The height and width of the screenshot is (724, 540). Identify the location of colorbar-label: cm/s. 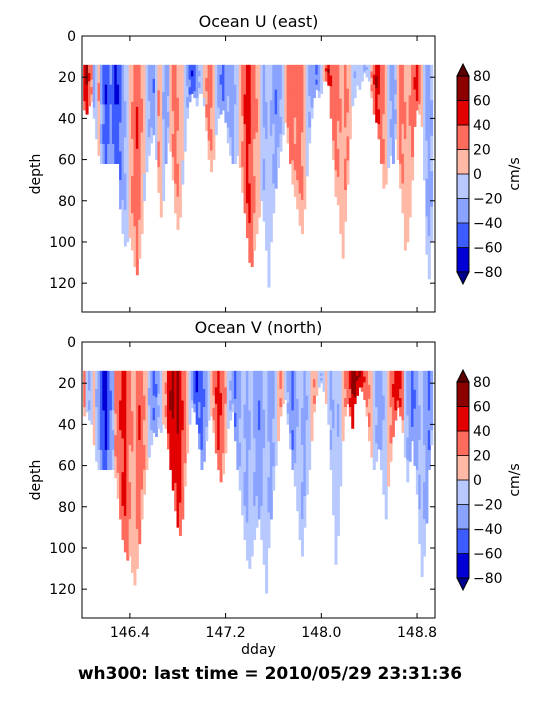
(515, 479).